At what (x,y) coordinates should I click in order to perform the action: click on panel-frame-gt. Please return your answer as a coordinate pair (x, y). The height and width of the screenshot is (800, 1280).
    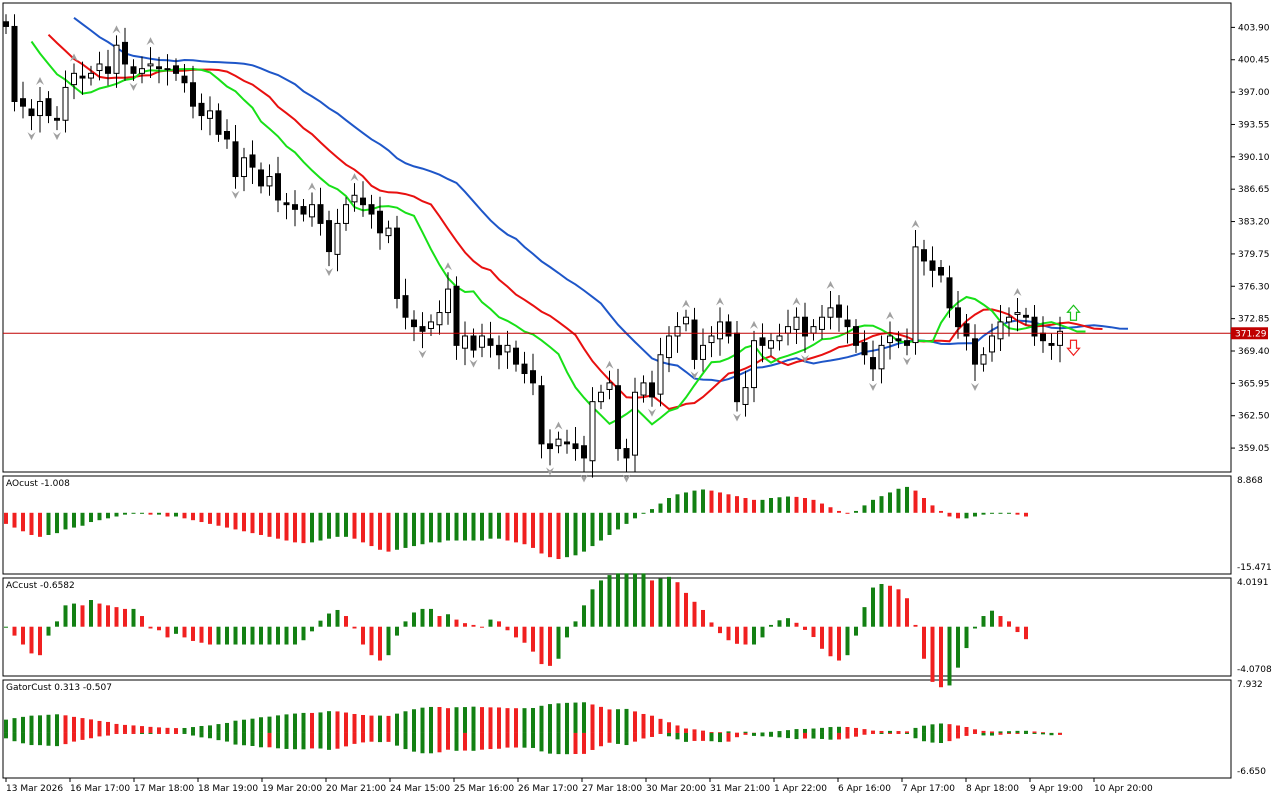
    Looking at the image, I should click on (617, 729).